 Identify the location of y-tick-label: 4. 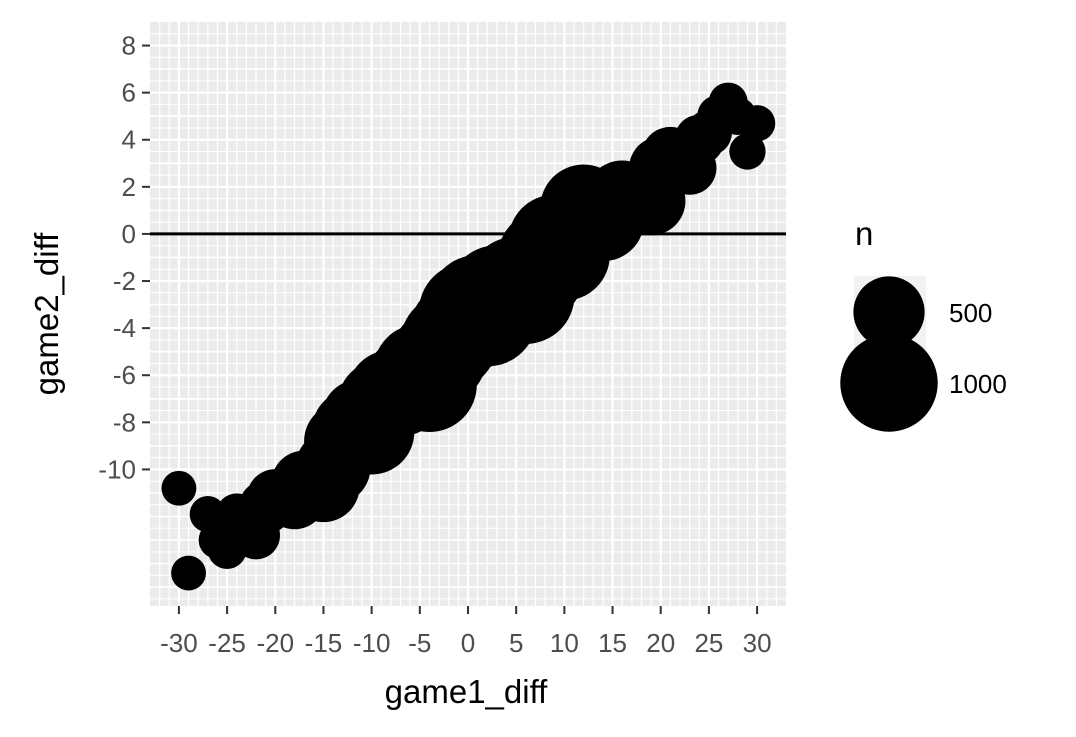
(129, 140).